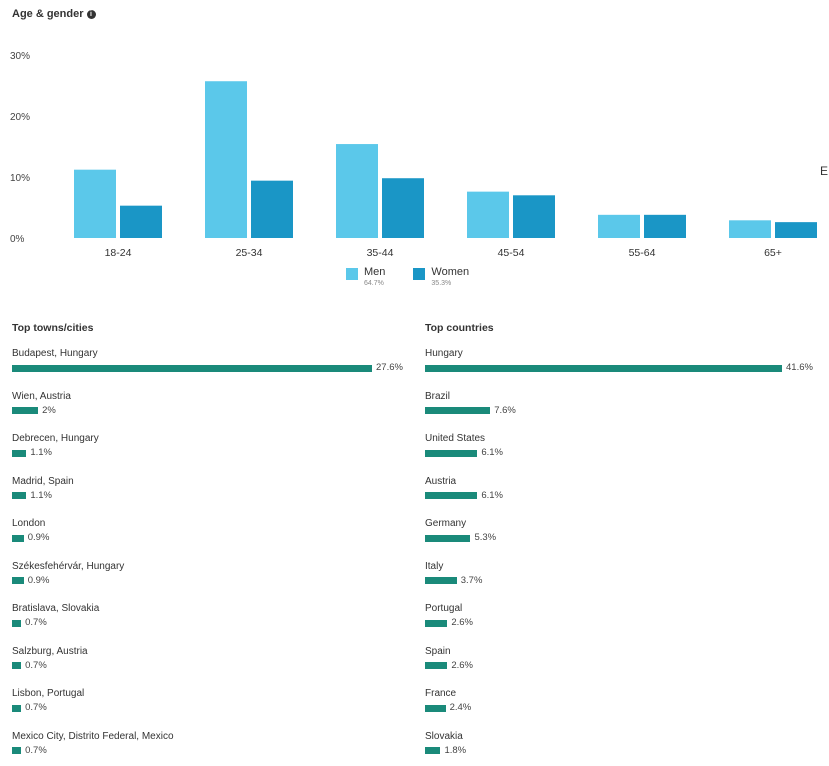 This screenshot has height=766, width=829. Describe the element at coordinates (41, 396) in the screenshot. I see `list-item-label: Wien, Austria` at that location.